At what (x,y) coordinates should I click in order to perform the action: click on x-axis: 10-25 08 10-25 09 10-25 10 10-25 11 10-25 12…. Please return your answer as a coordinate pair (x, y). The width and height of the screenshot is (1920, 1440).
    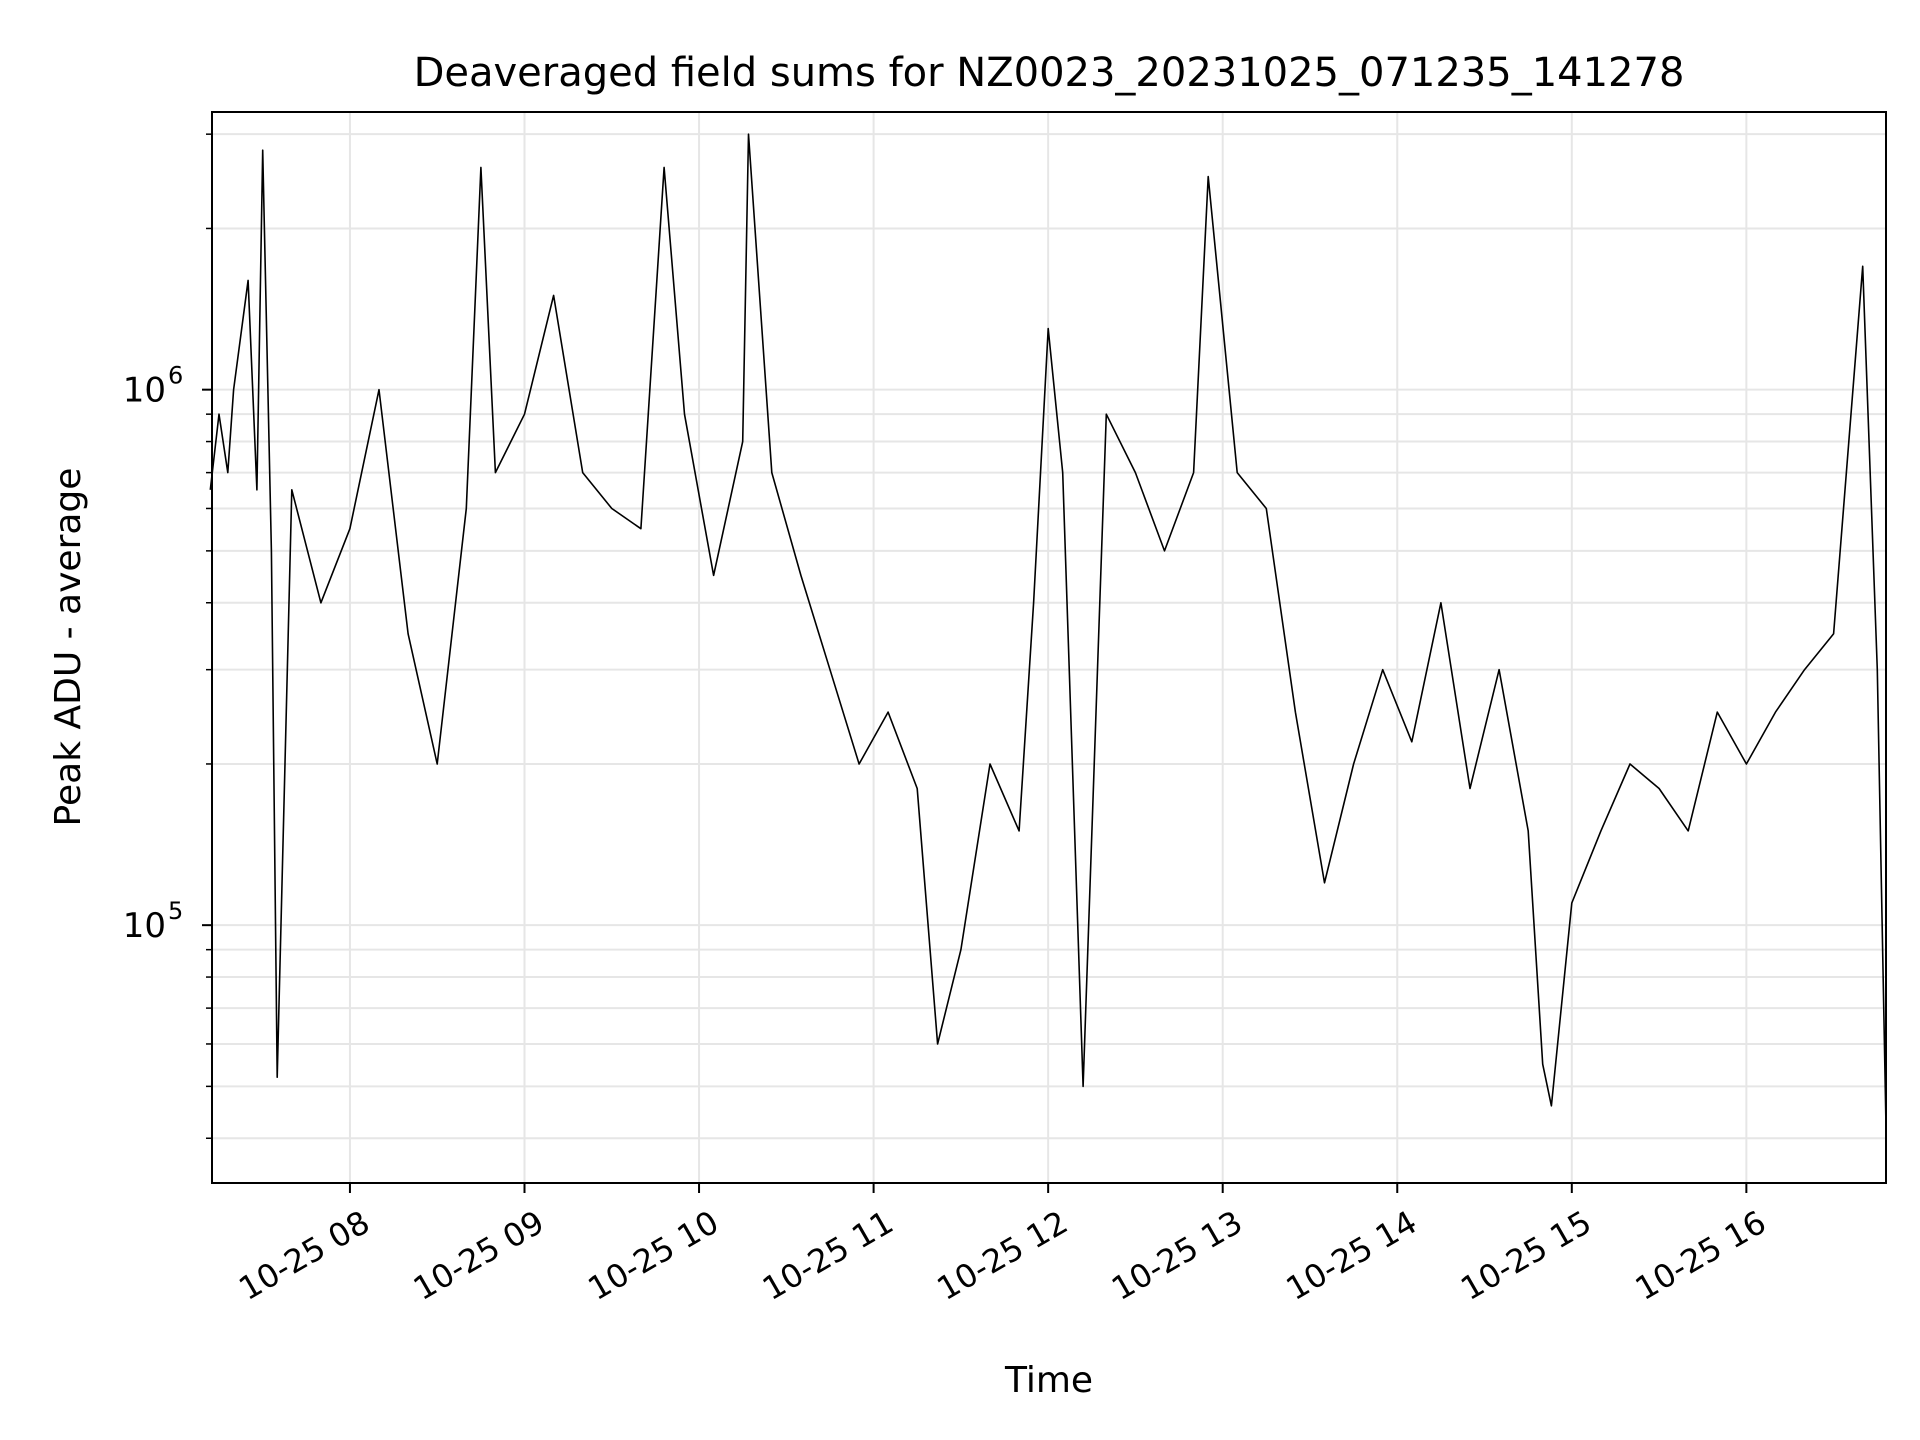
    Looking at the image, I should click on (1002, 1245).